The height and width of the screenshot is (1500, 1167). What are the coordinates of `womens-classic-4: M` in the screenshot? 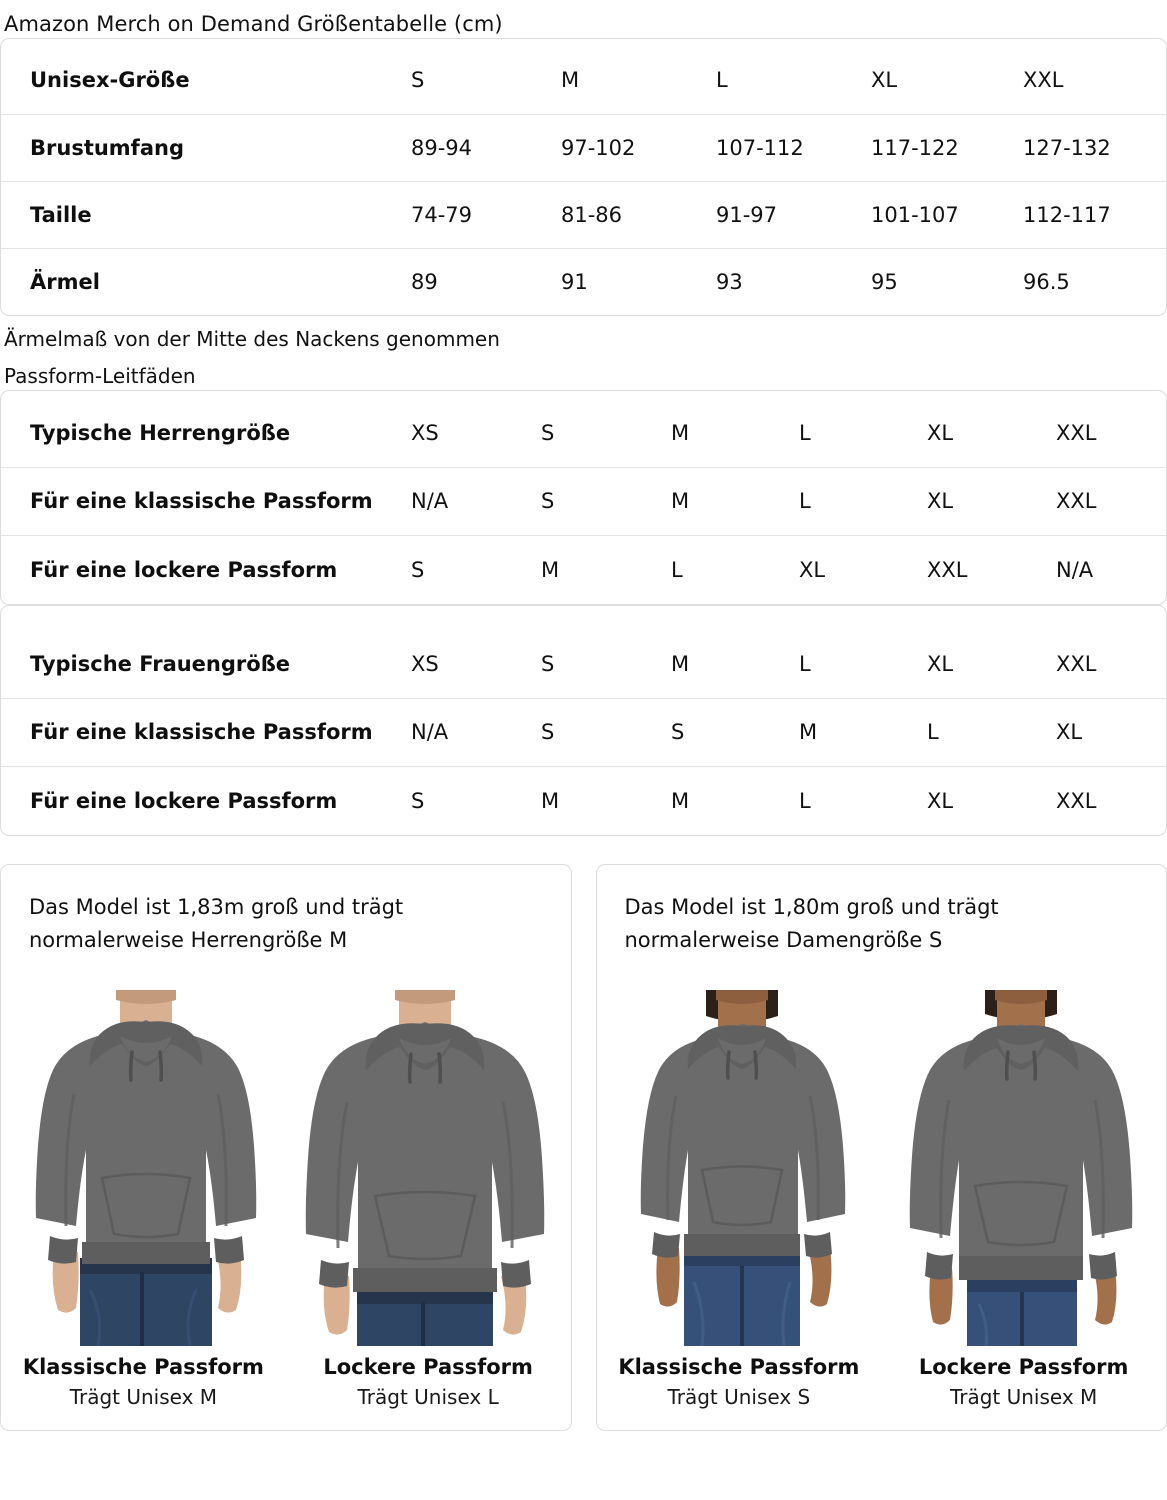 It's located at (863, 732).